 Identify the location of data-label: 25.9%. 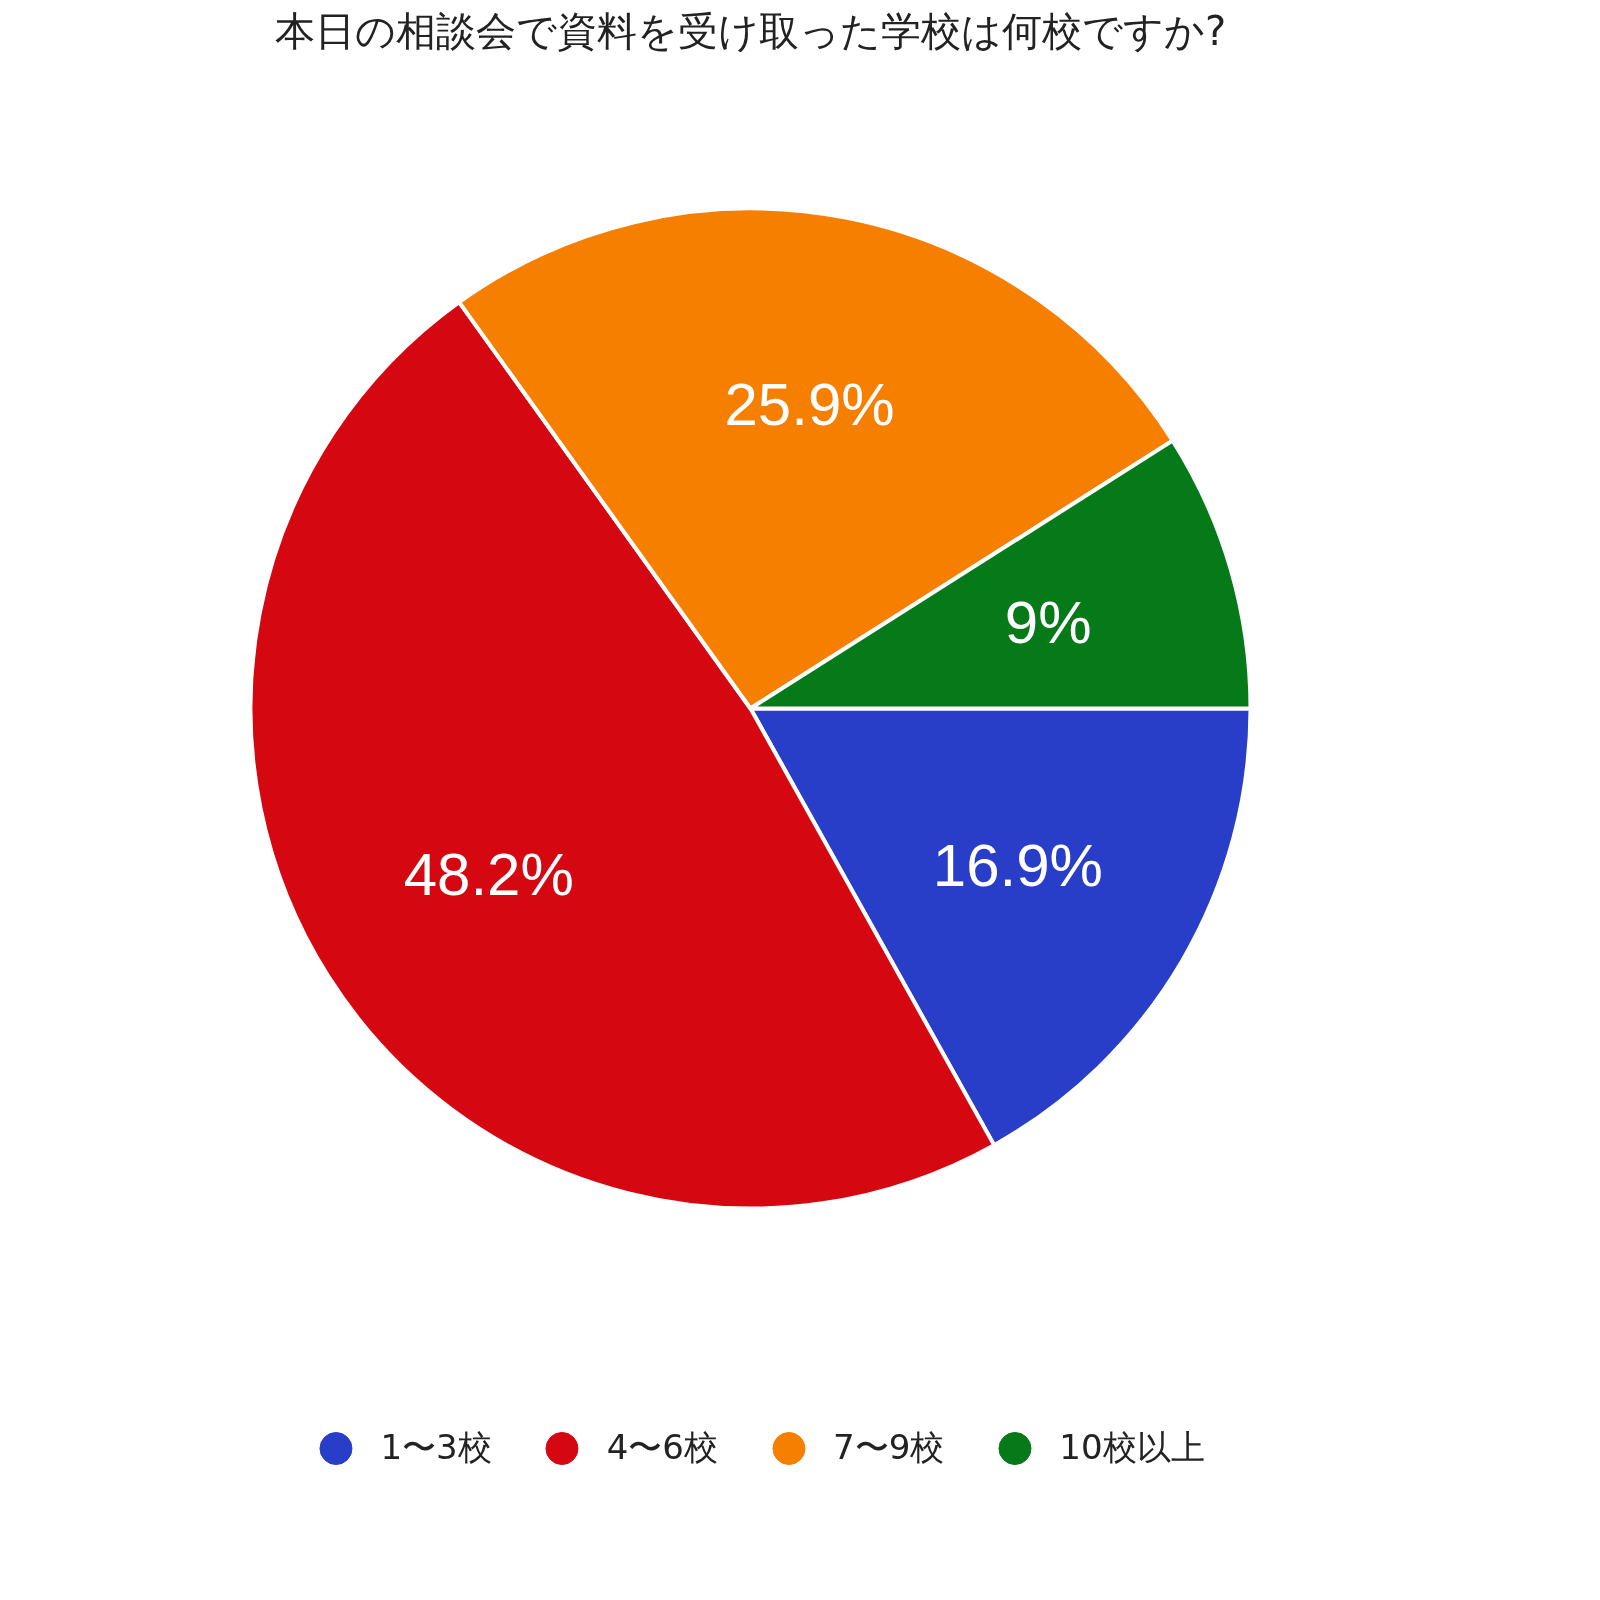
(809, 404).